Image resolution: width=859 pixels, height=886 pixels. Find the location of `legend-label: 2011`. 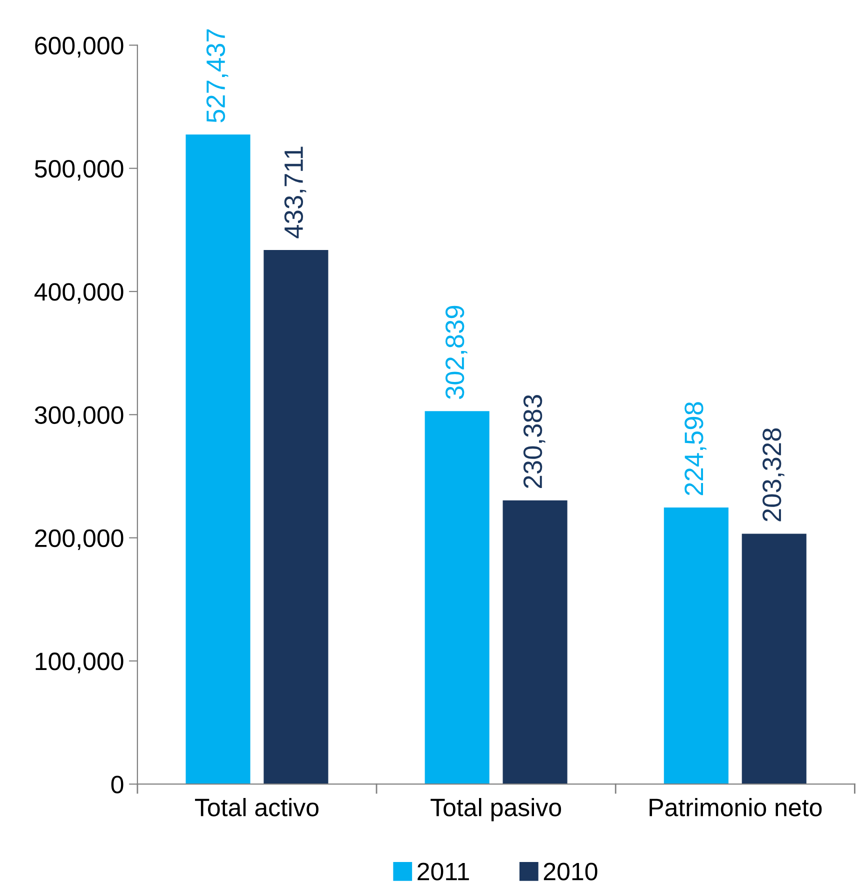

legend-label: 2011 is located at coordinates (443, 871).